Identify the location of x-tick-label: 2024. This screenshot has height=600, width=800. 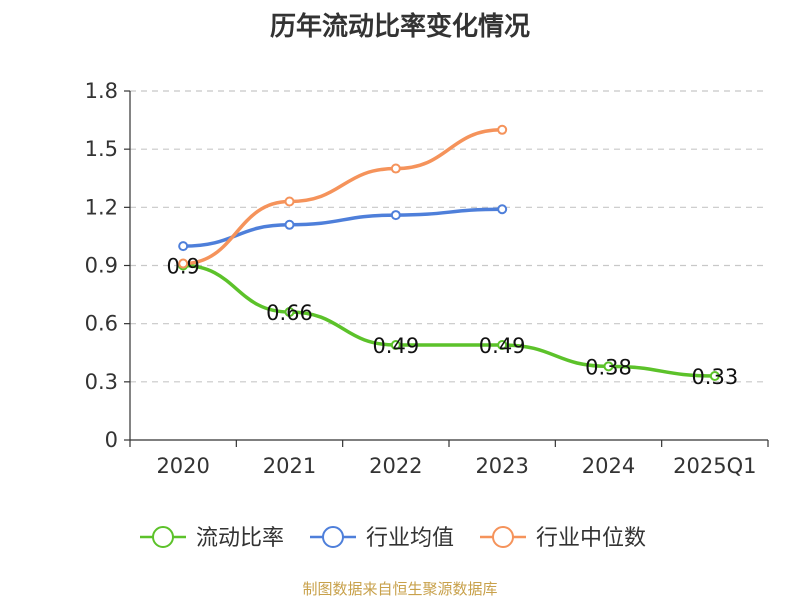
(608, 466).